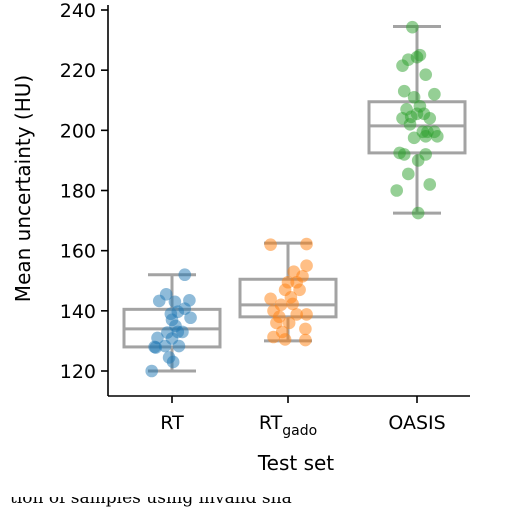 This screenshot has height=508, width=516. Describe the element at coordinates (416, 423) in the screenshot. I see `x-tick-label: OASIS` at that location.